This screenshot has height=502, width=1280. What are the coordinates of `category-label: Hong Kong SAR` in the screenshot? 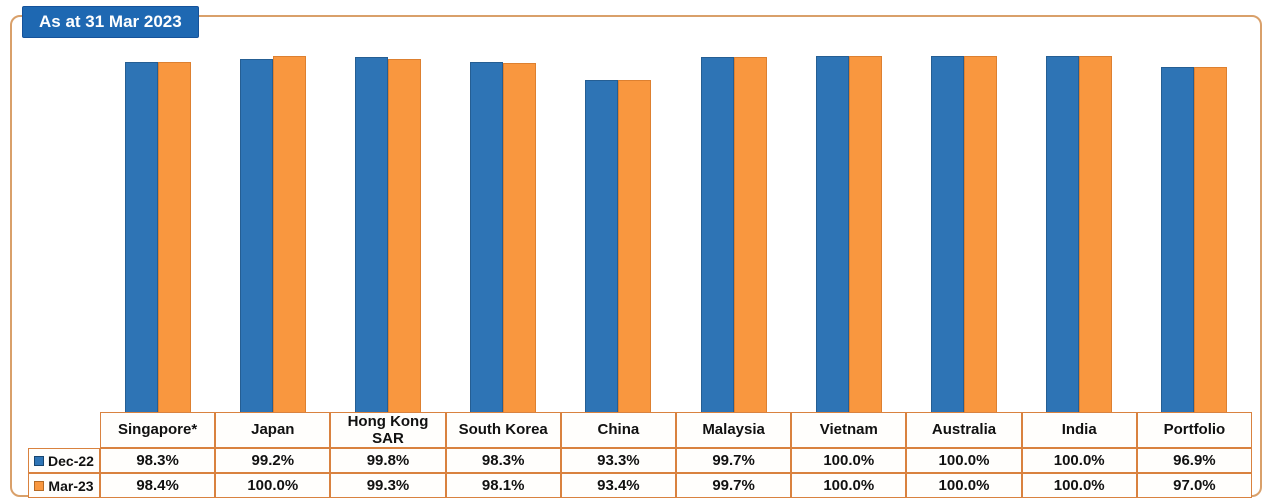 It's located at (388, 429).